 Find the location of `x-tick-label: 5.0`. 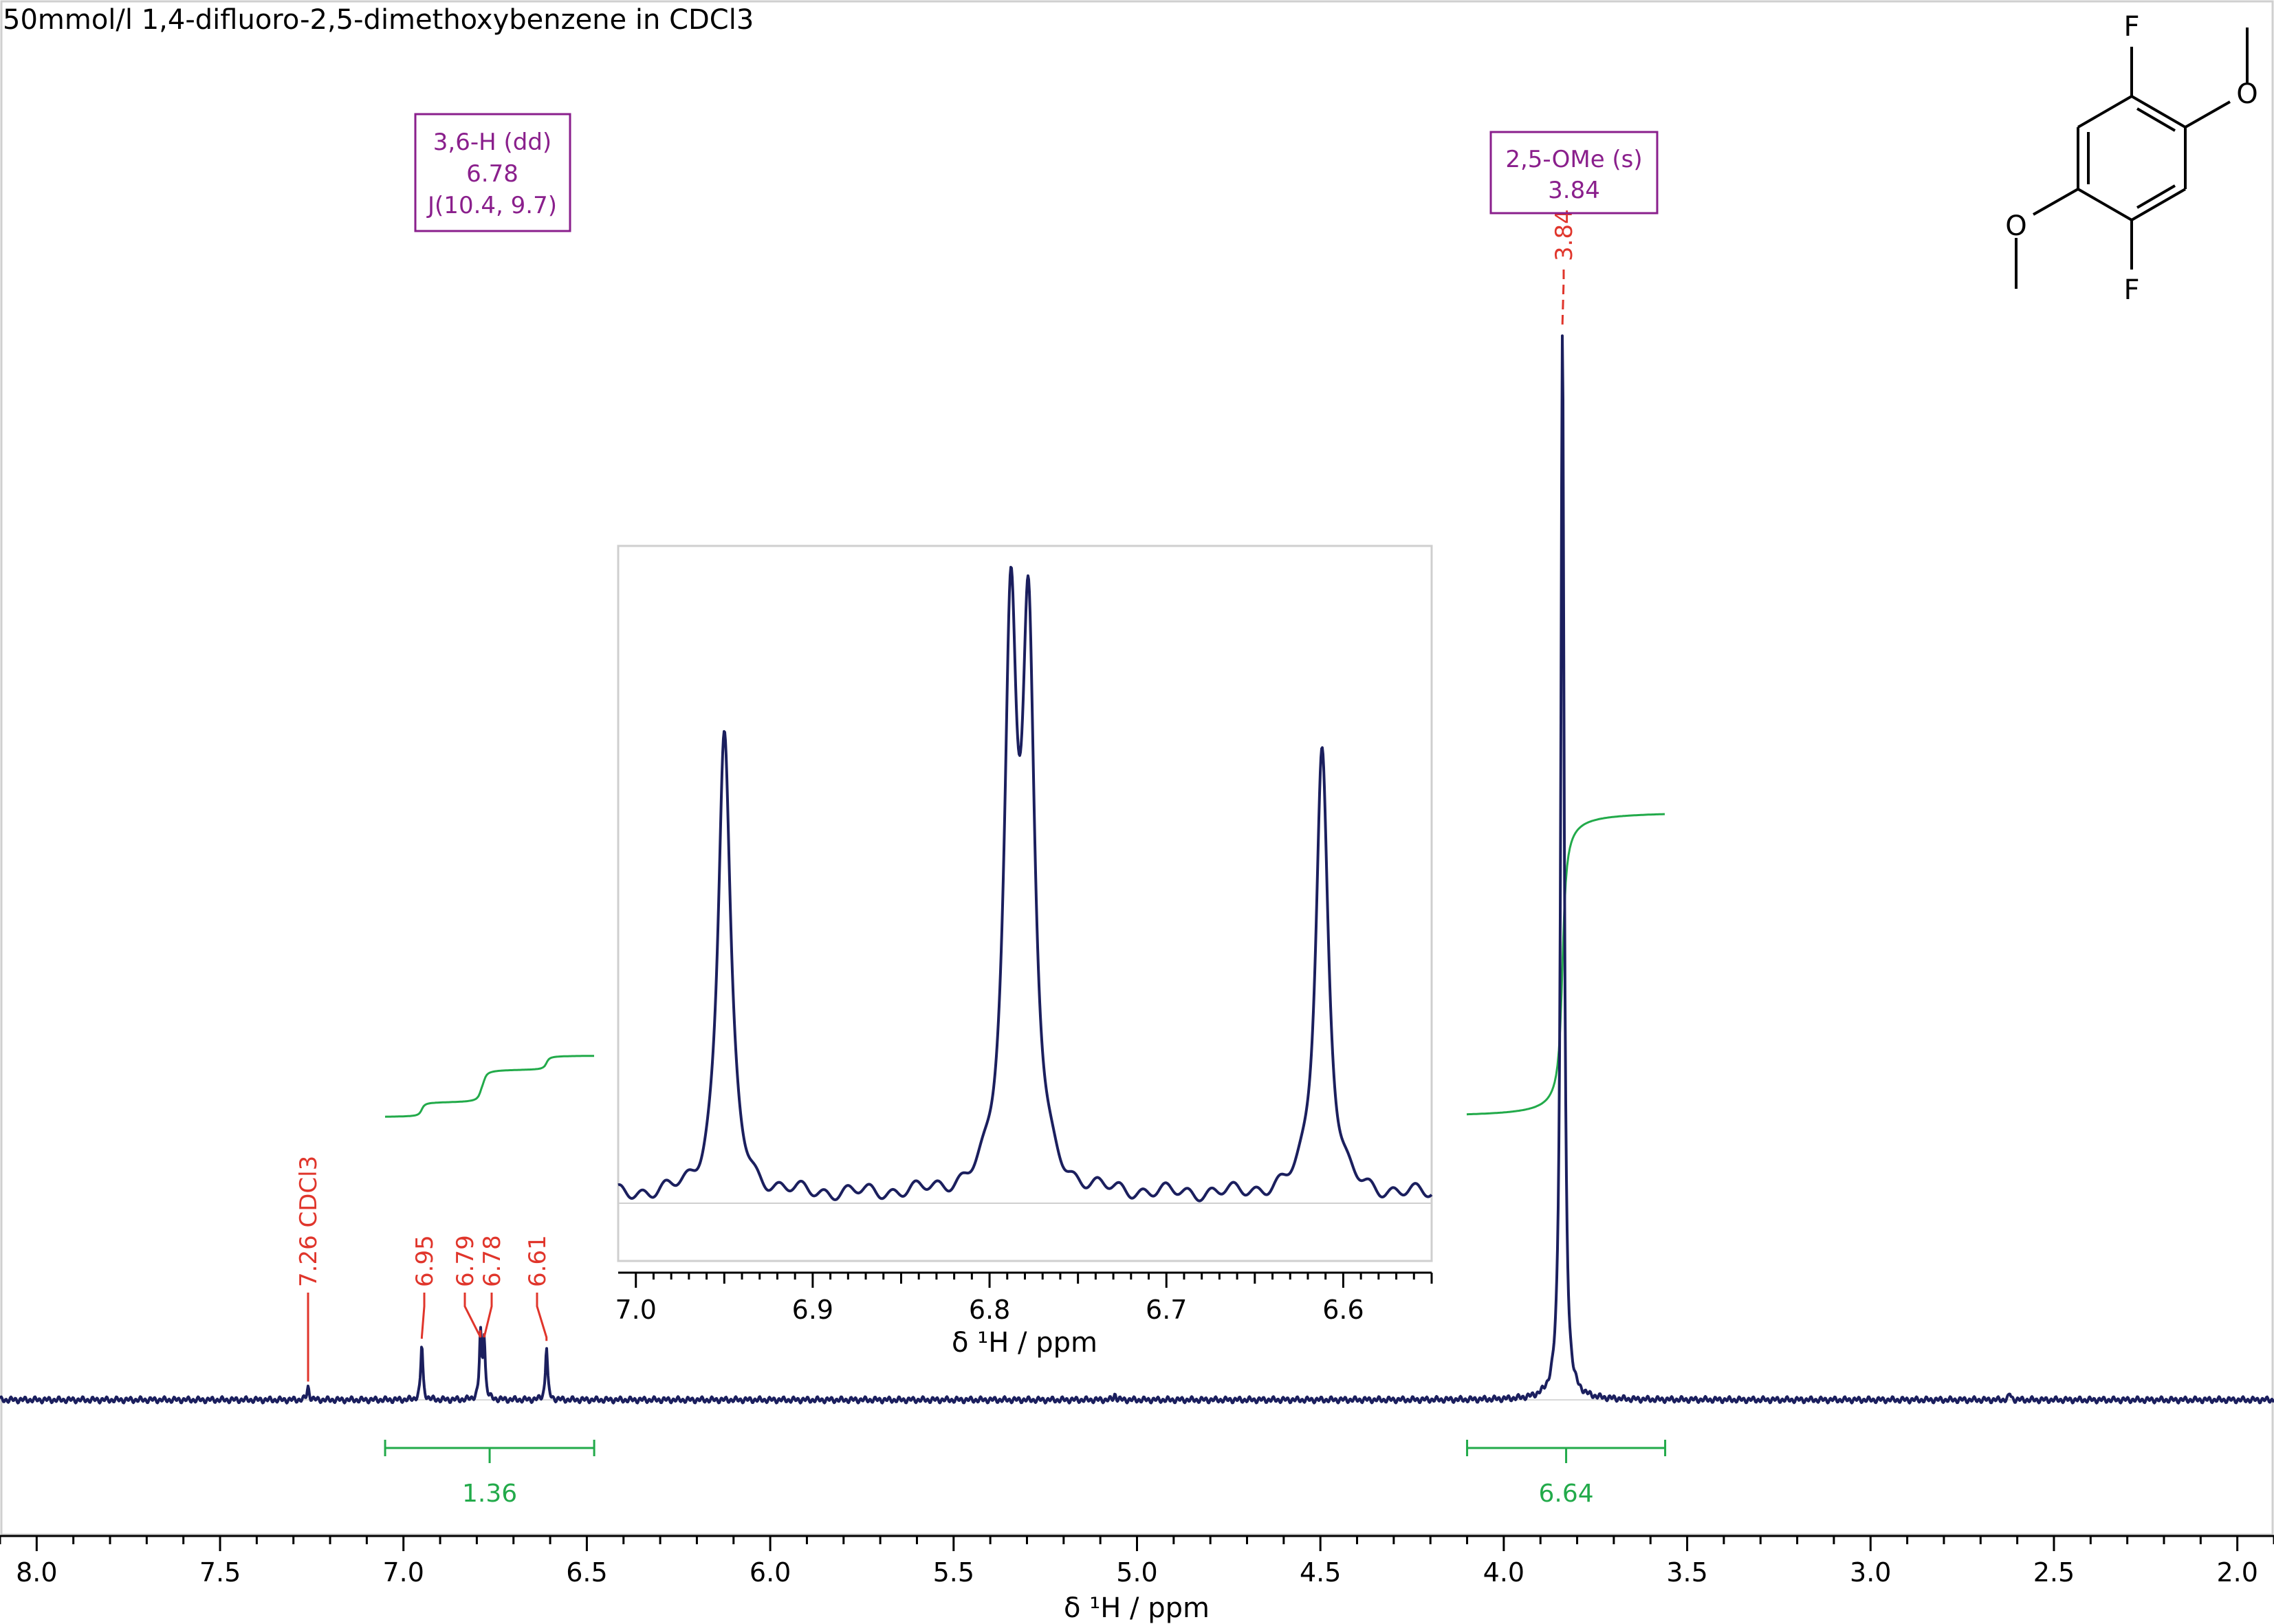

x-tick-label: 5.0 is located at coordinates (1136, 1572).